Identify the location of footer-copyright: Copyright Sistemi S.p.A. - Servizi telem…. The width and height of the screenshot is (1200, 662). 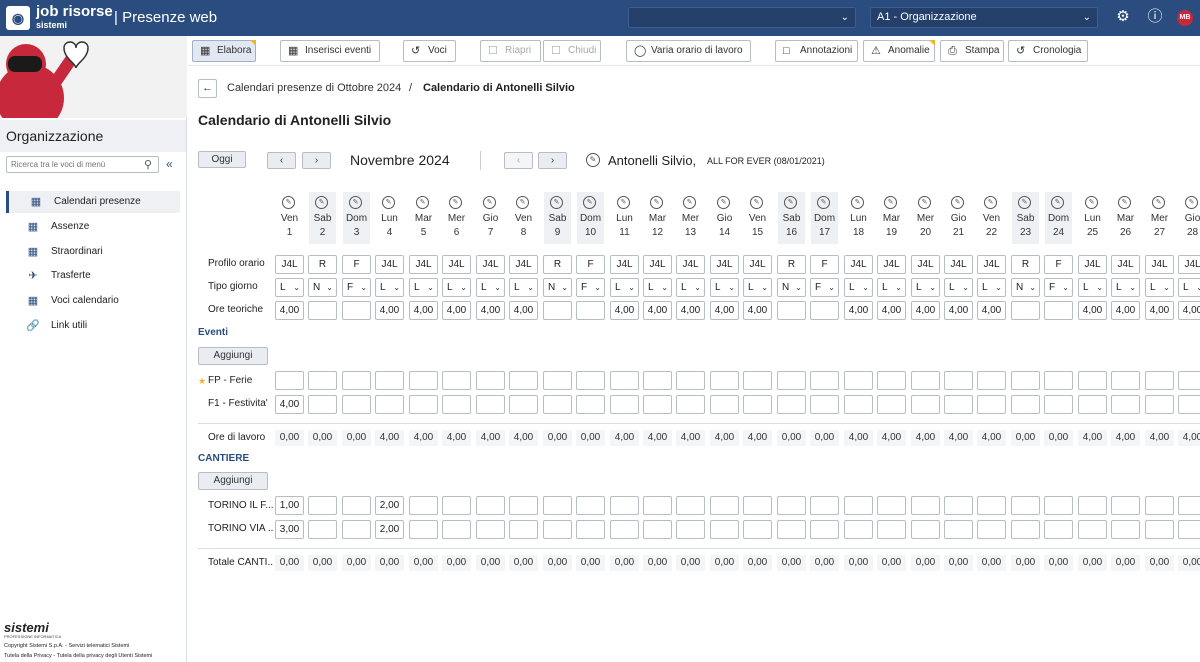
(67, 646).